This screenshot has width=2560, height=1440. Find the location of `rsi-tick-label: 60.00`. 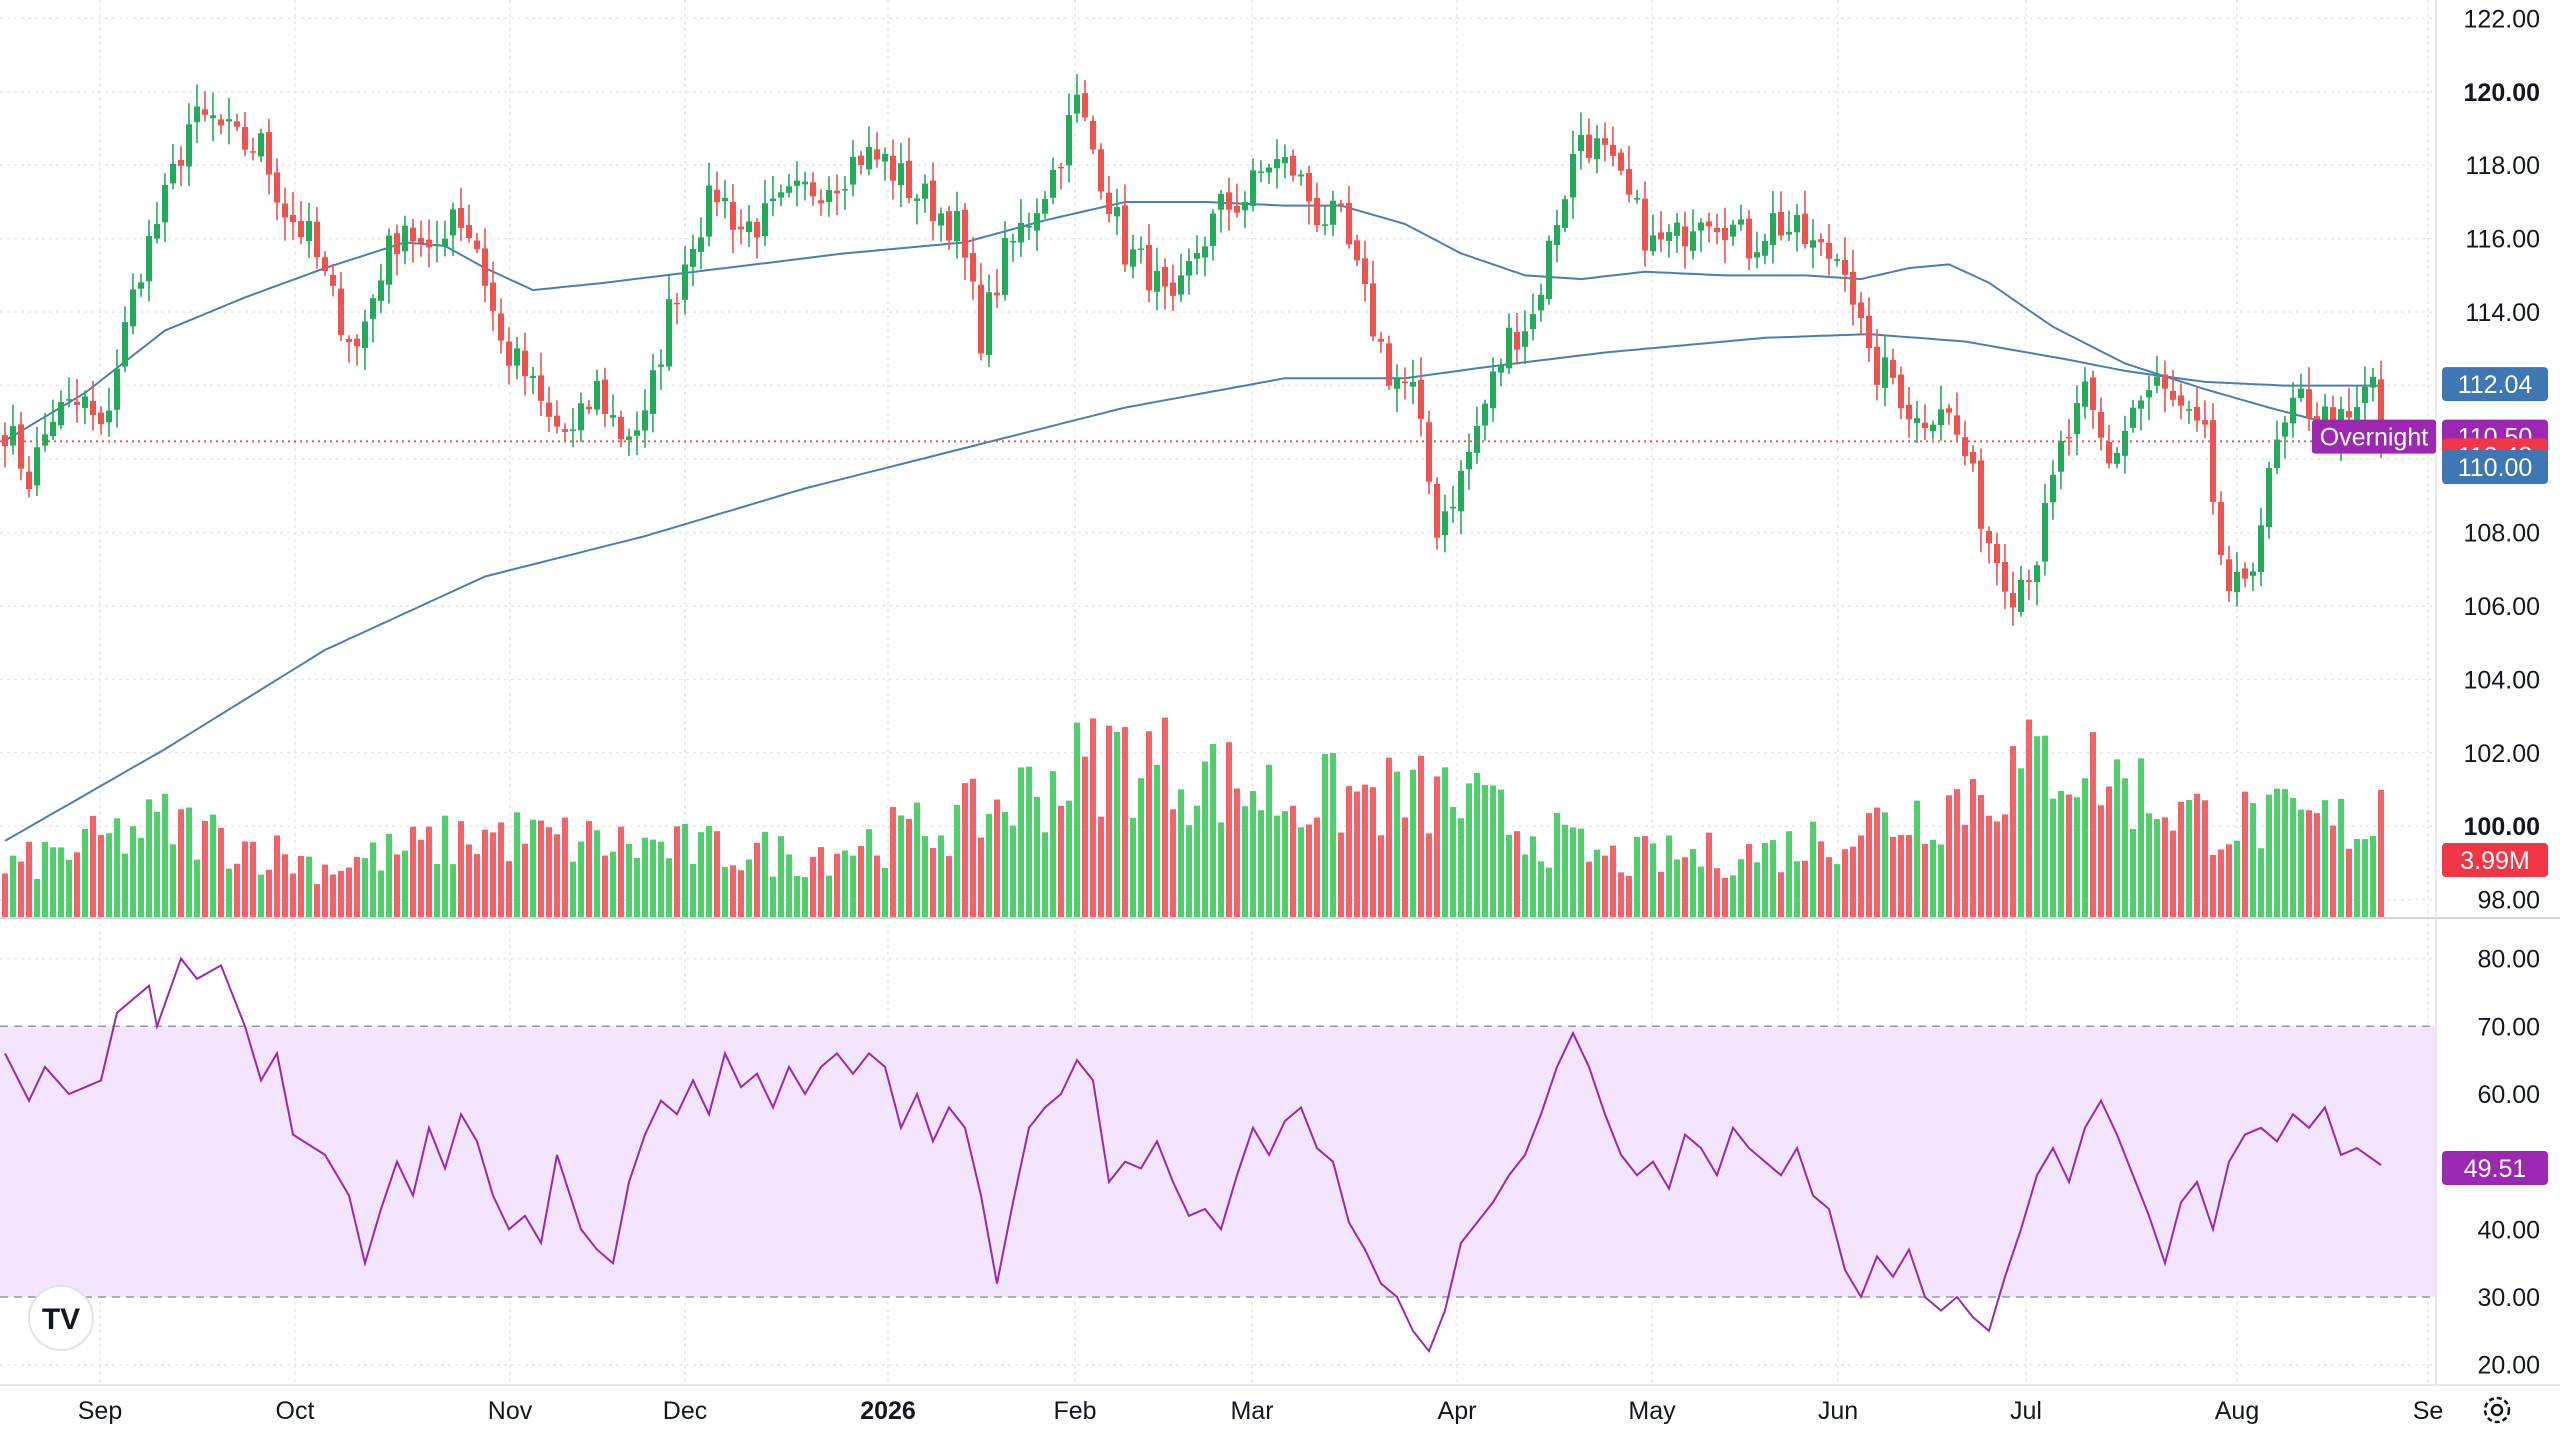

rsi-tick-label: 60.00 is located at coordinates (2508, 1095).